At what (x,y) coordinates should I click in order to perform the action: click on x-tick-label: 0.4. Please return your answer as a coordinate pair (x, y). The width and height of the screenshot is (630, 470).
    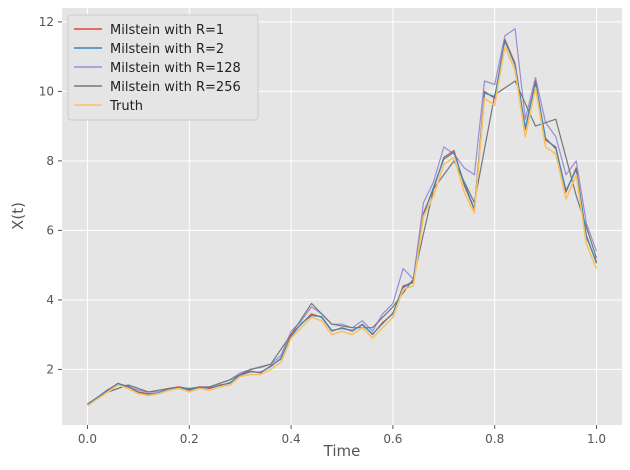
    Looking at the image, I should click on (291, 439).